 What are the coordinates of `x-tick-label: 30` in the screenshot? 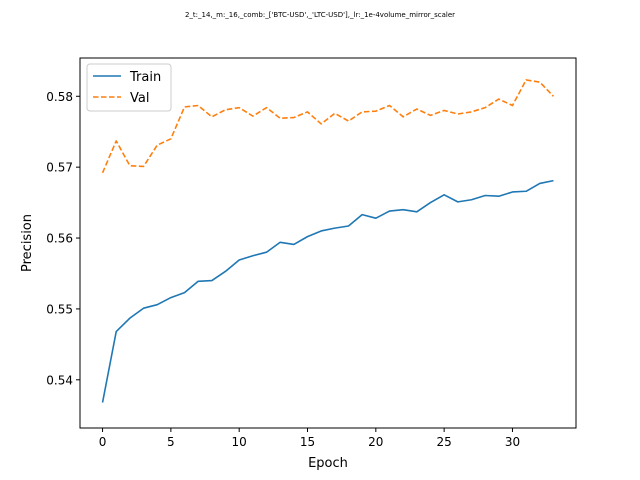 It's located at (512, 442).